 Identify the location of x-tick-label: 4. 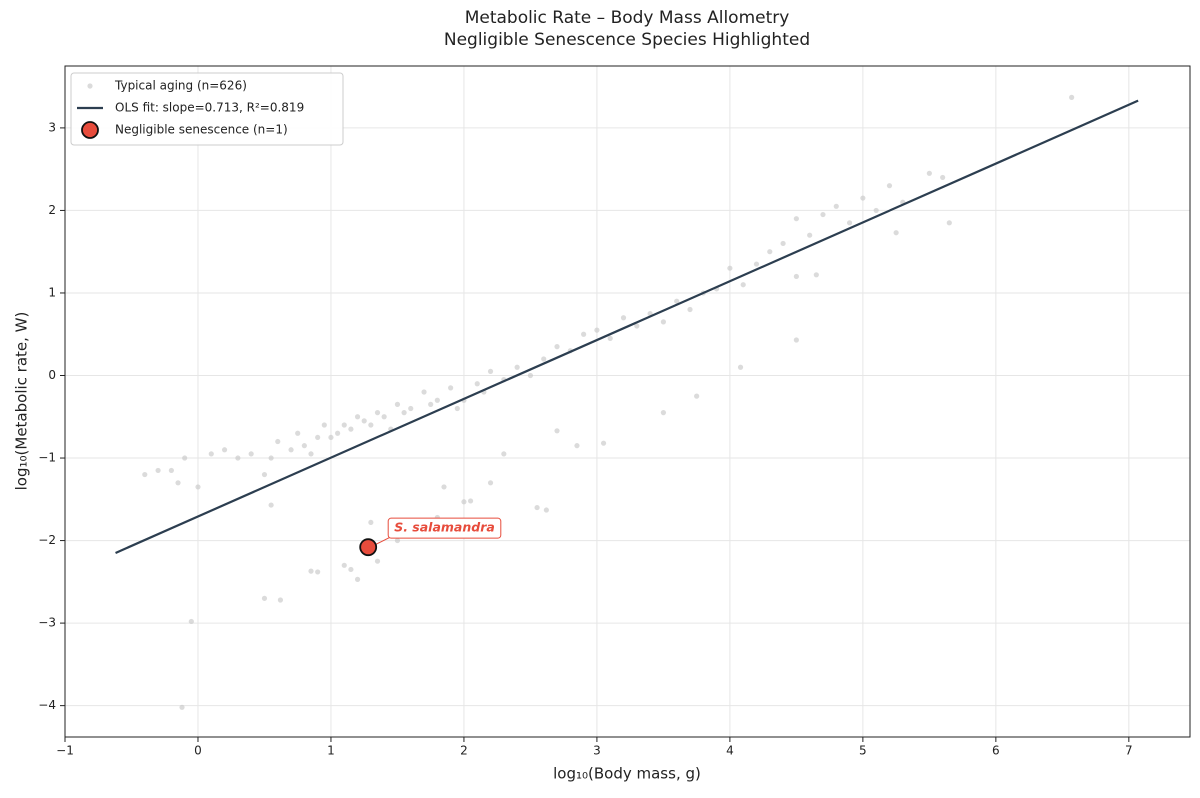
(730, 751).